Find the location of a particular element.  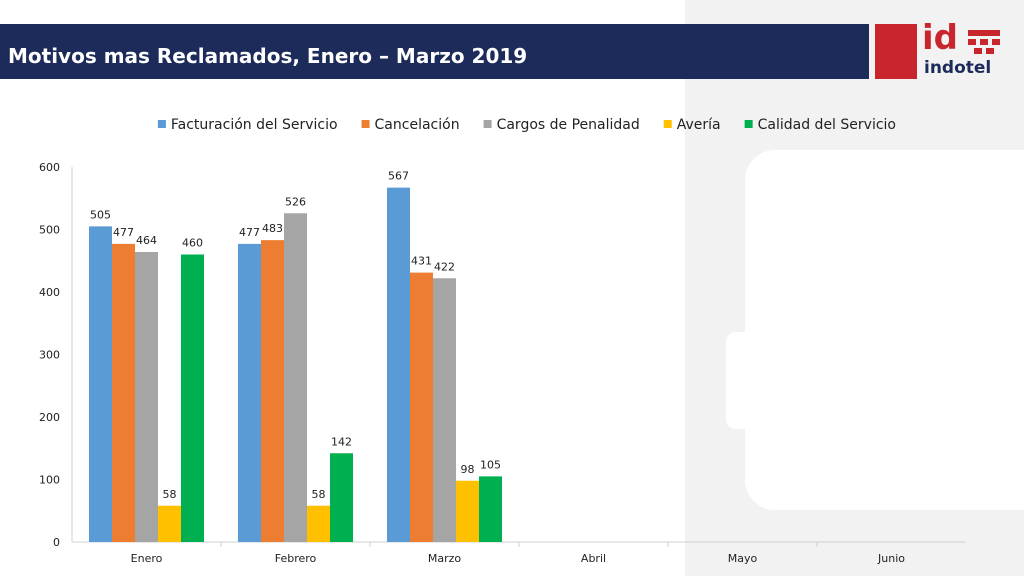

legend-label: Facturación del Servicio is located at coordinates (254, 125).